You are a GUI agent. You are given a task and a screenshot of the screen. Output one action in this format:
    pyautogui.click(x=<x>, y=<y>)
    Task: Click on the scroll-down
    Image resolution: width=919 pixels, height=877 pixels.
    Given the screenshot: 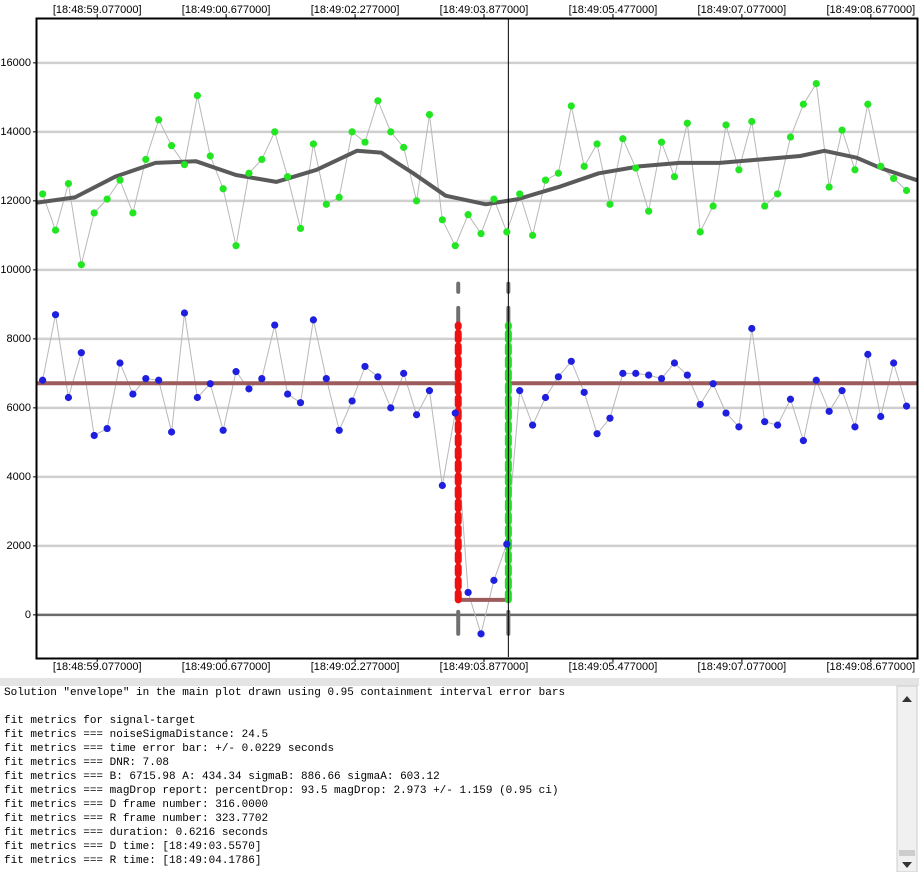 What is the action you would take?
    pyautogui.click(x=907, y=865)
    